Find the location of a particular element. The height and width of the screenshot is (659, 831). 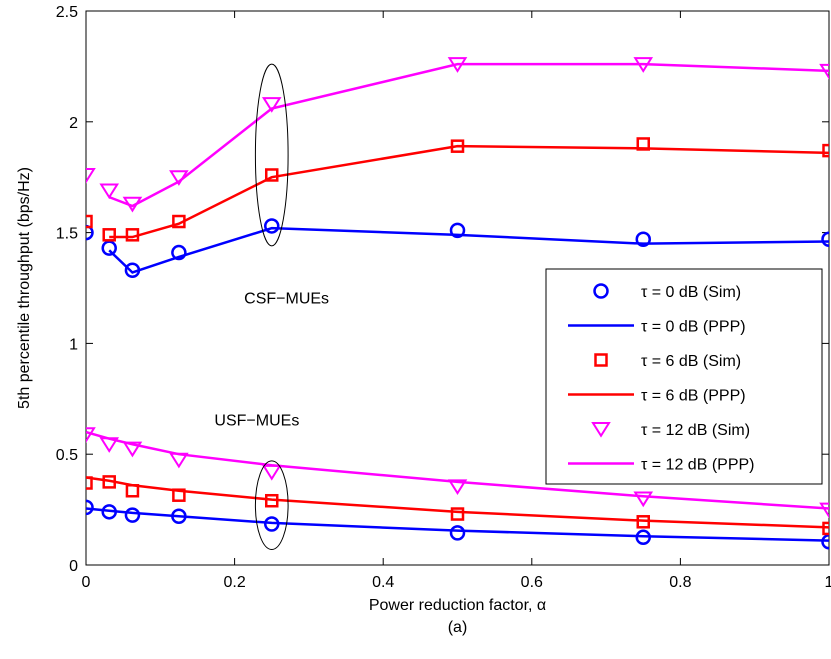

y-tick-label: 0 is located at coordinates (73, 566).